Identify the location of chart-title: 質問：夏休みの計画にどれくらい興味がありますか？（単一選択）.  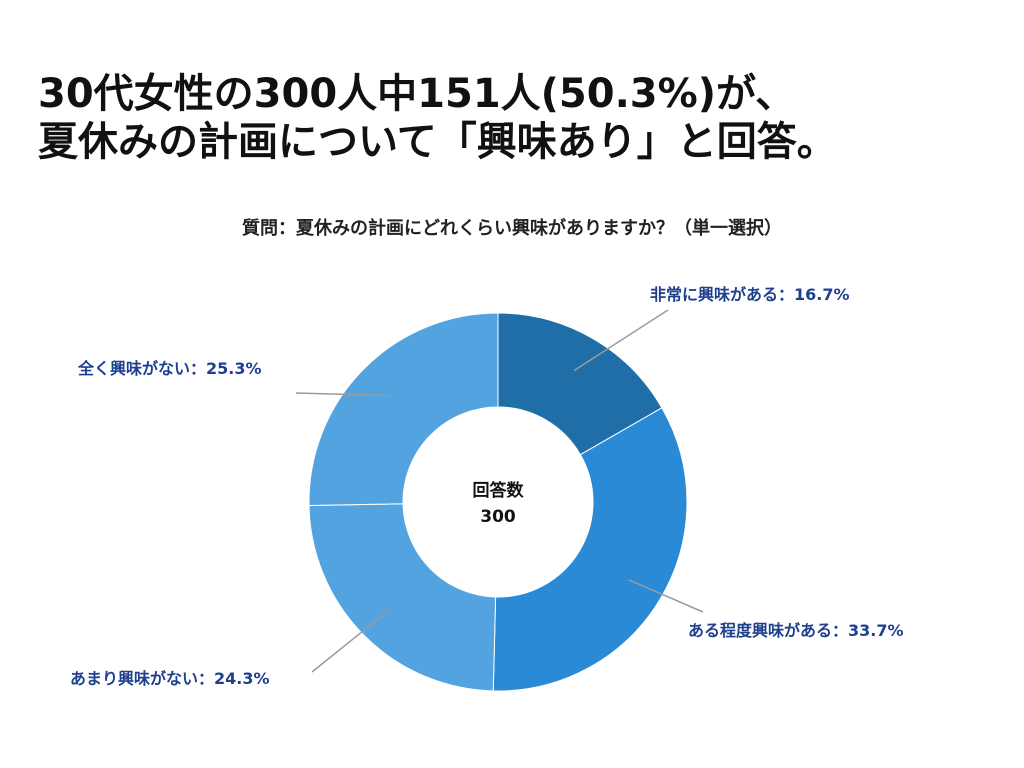
(512, 228).